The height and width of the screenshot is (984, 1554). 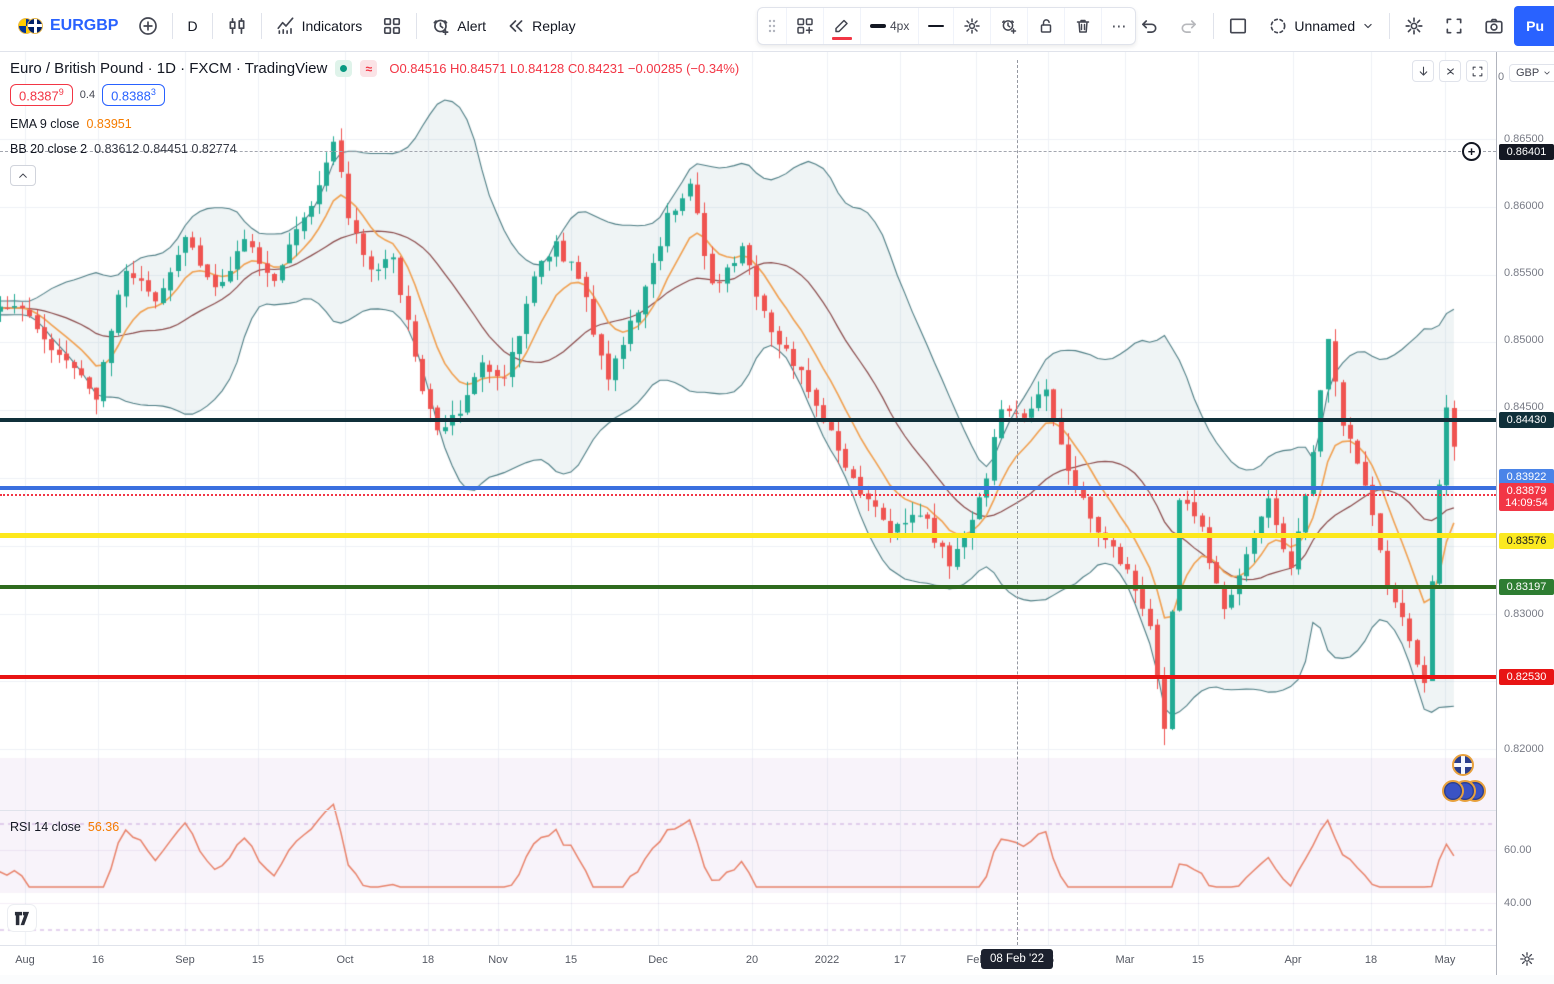 I want to click on fullscreen-button, so click(x=1454, y=26).